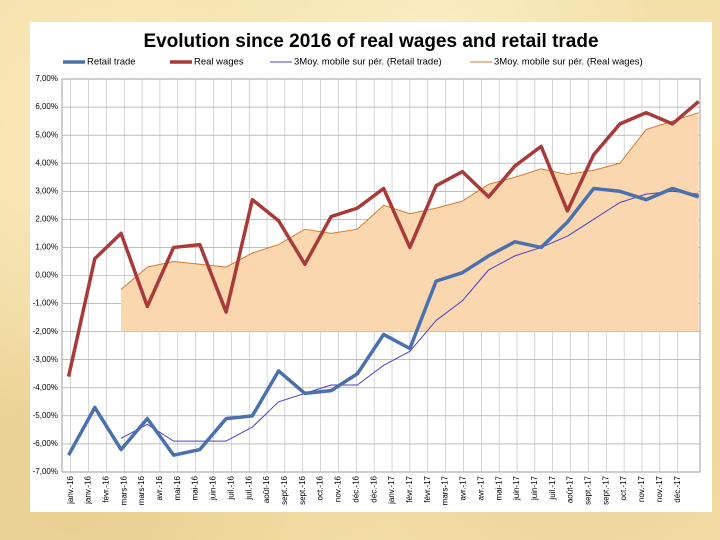 This screenshot has width=720, height=540. Describe the element at coordinates (46, 247) in the screenshot. I see `y-tick-label: 1,00%` at that location.